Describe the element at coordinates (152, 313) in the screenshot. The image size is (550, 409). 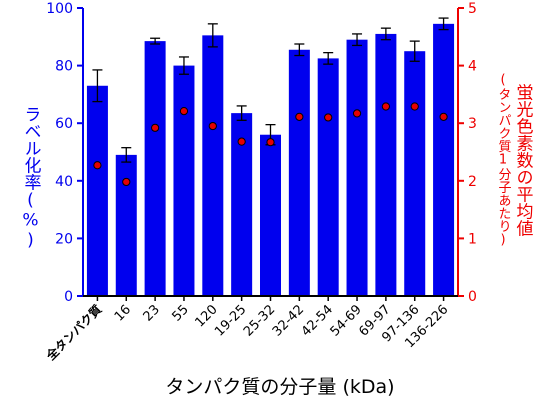
I see `x-tick-label: 23` at that location.